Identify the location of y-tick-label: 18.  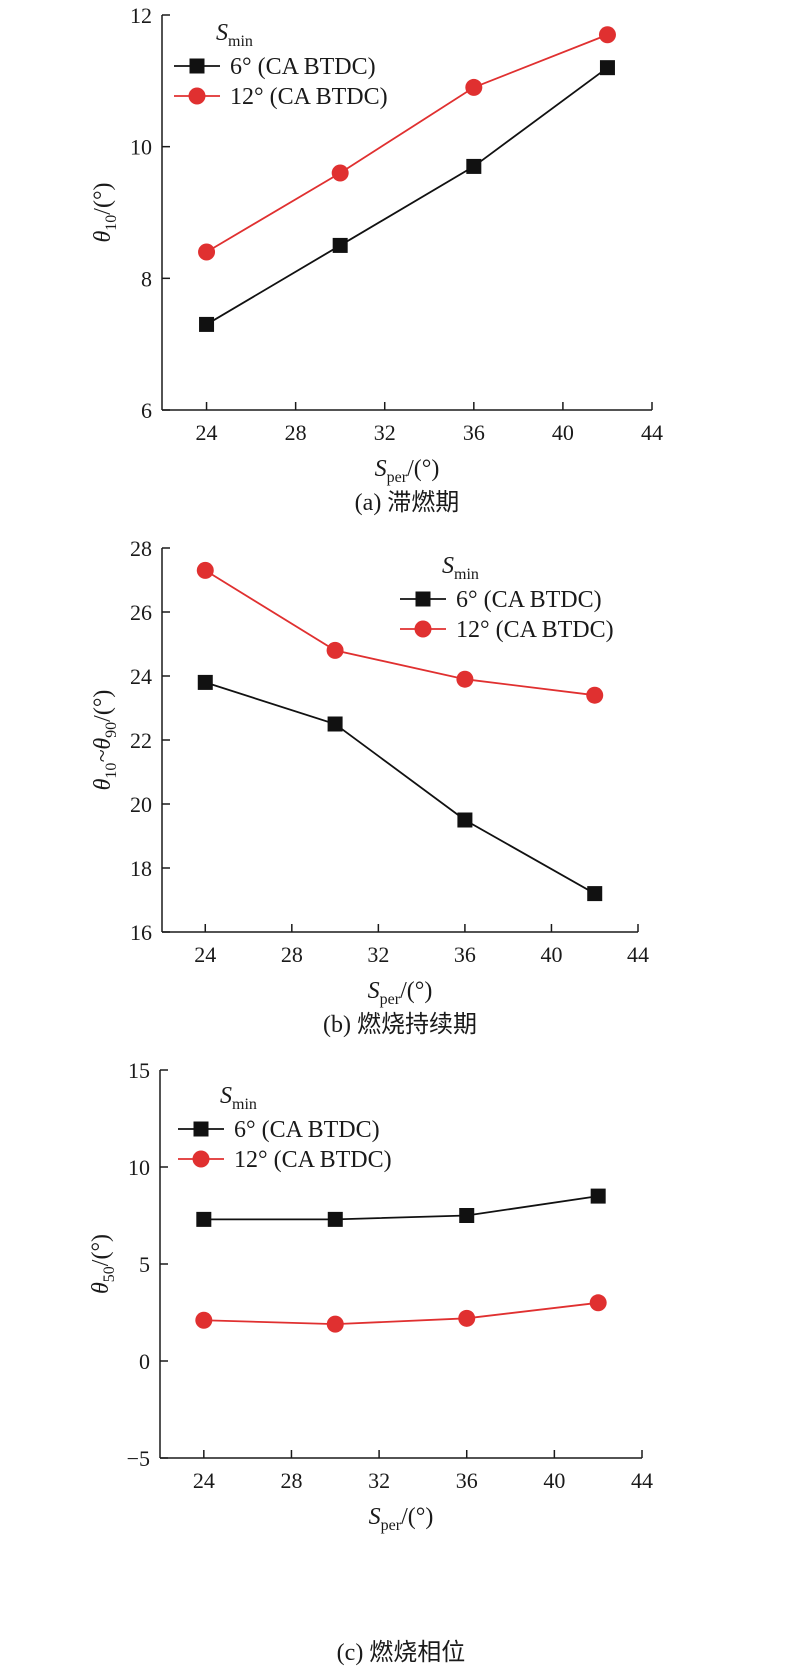
(141, 868).